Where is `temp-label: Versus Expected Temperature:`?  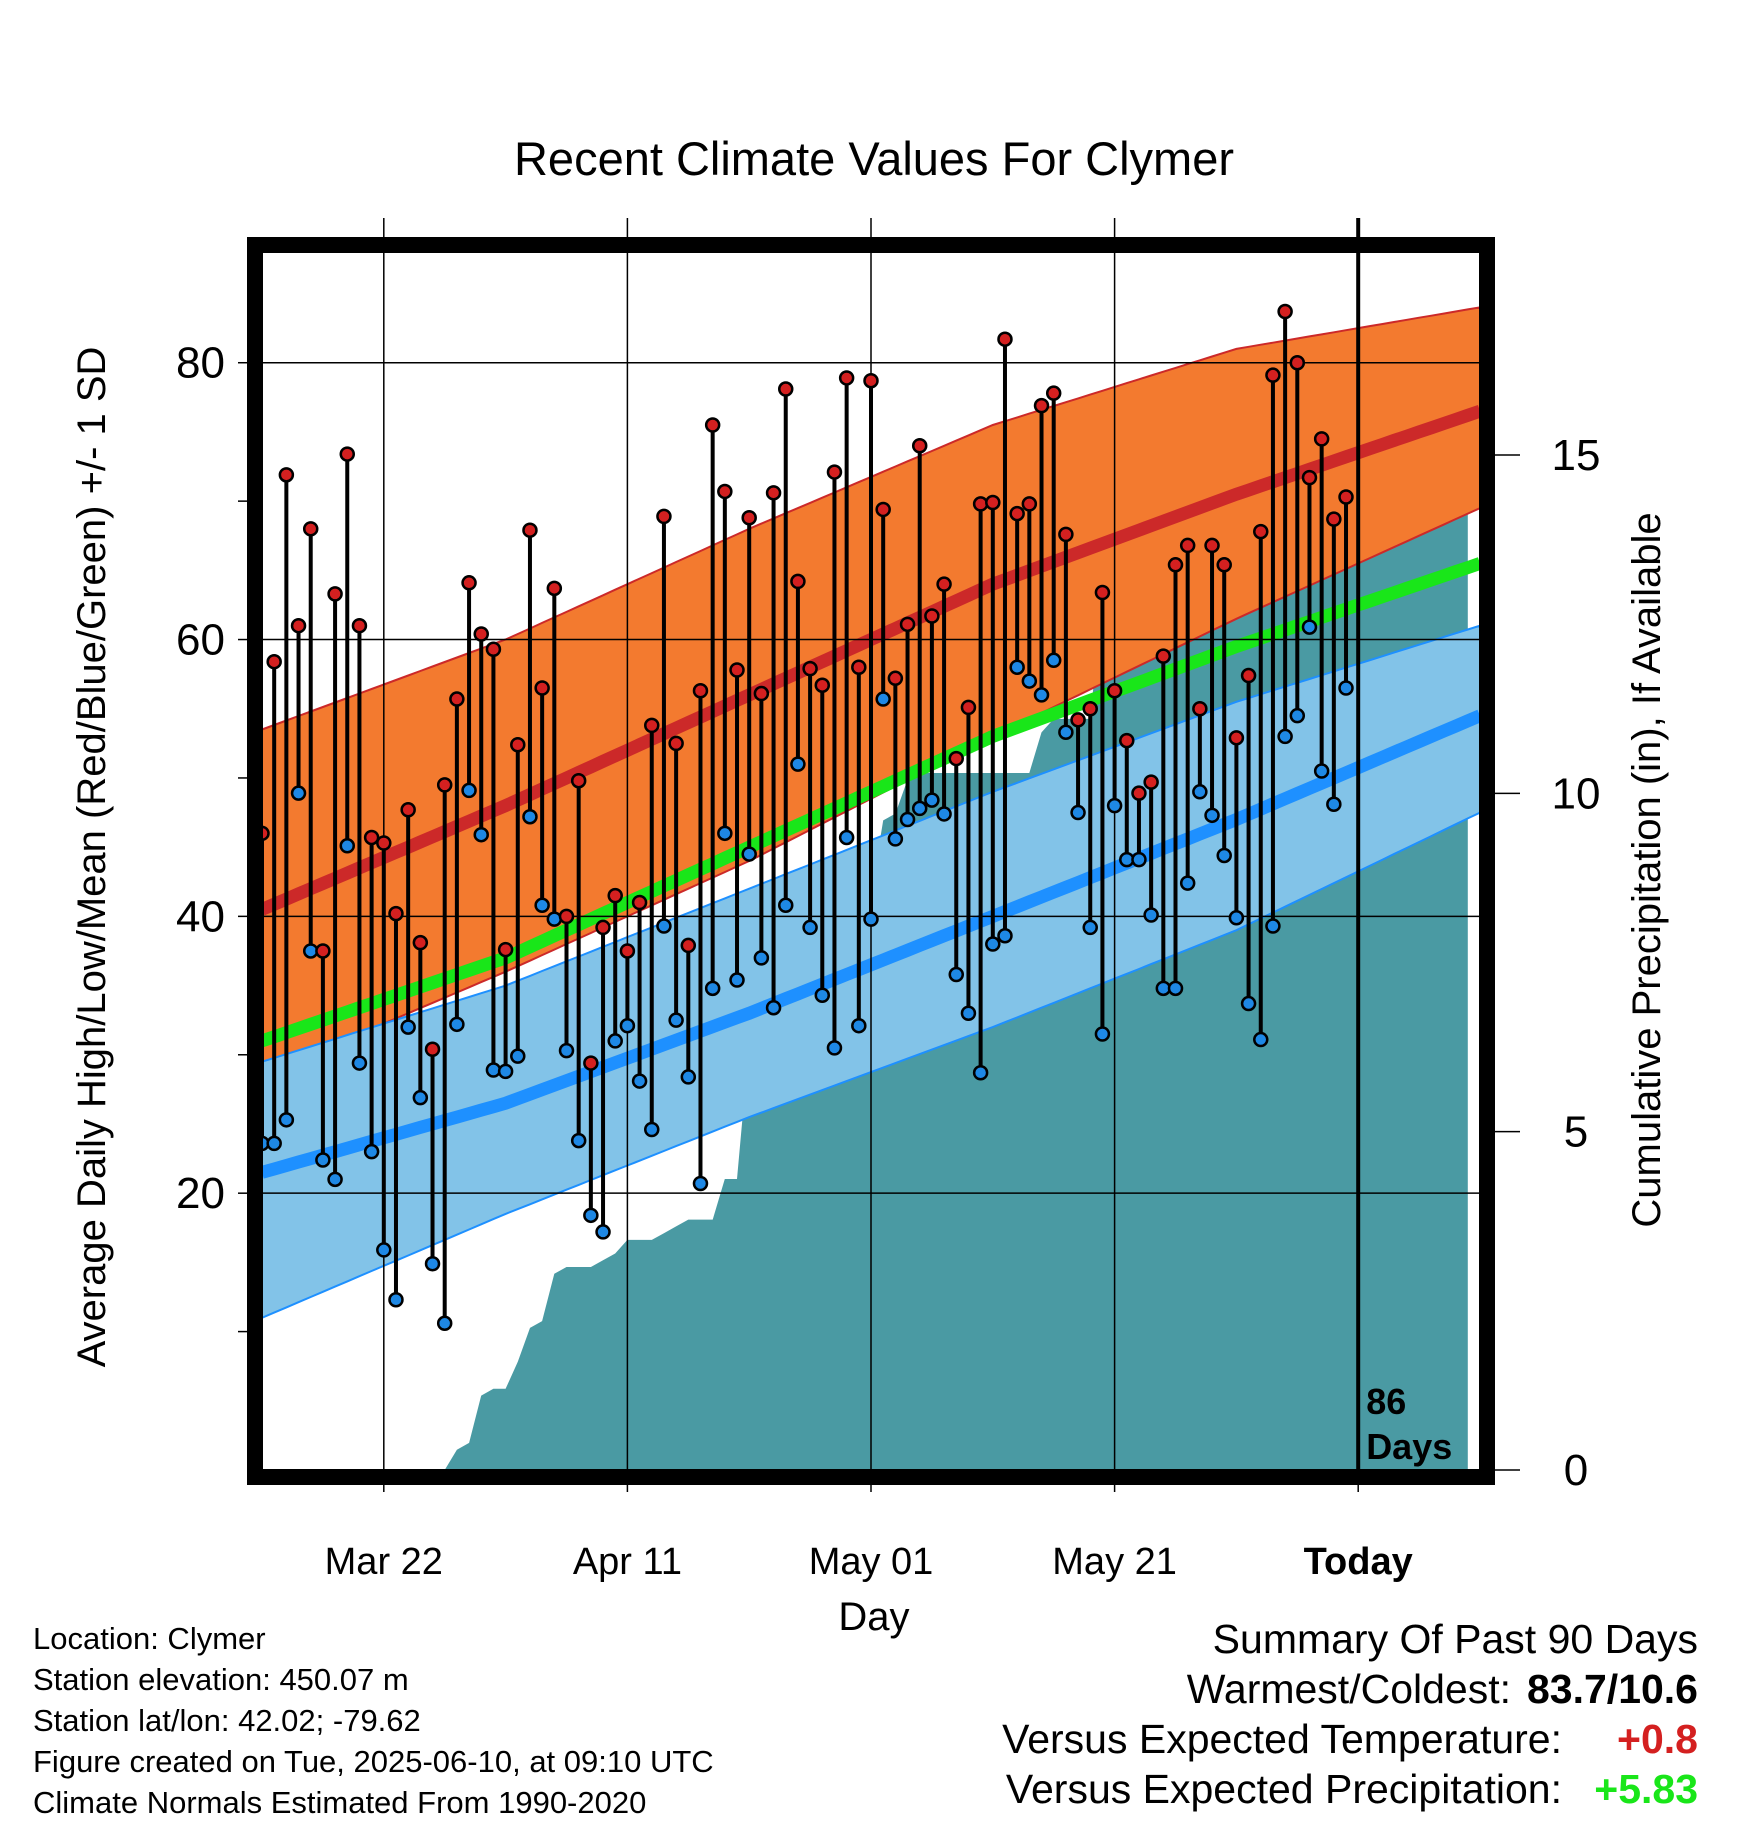
temp-label: Versus Expected Temperature: is located at coordinates (1282, 1739).